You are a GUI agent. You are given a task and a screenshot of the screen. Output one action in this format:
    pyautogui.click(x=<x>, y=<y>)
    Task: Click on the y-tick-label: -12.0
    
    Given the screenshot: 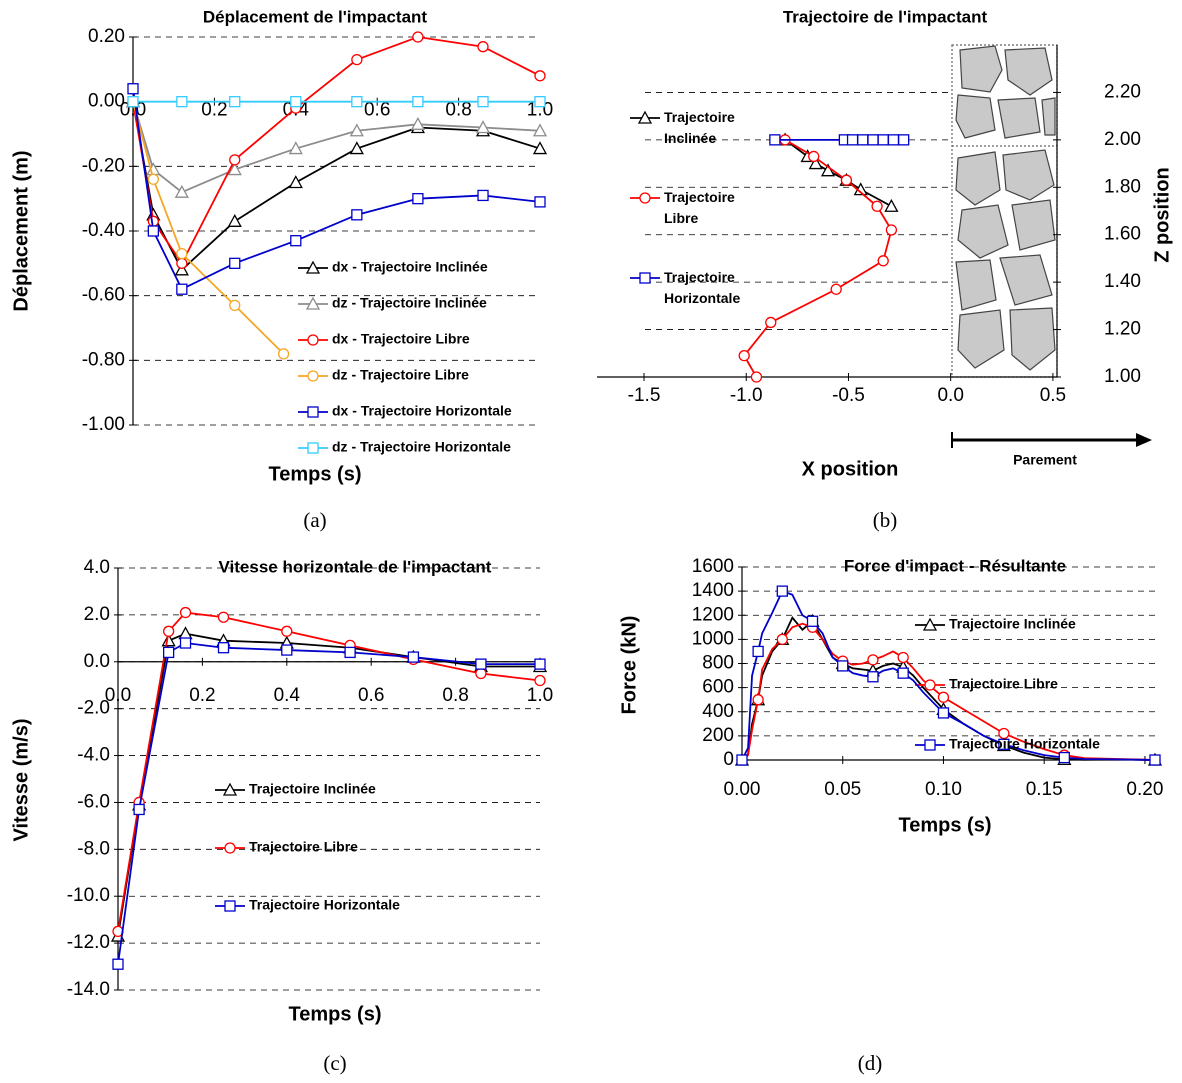 What is the action you would take?
    pyautogui.click(x=88, y=942)
    